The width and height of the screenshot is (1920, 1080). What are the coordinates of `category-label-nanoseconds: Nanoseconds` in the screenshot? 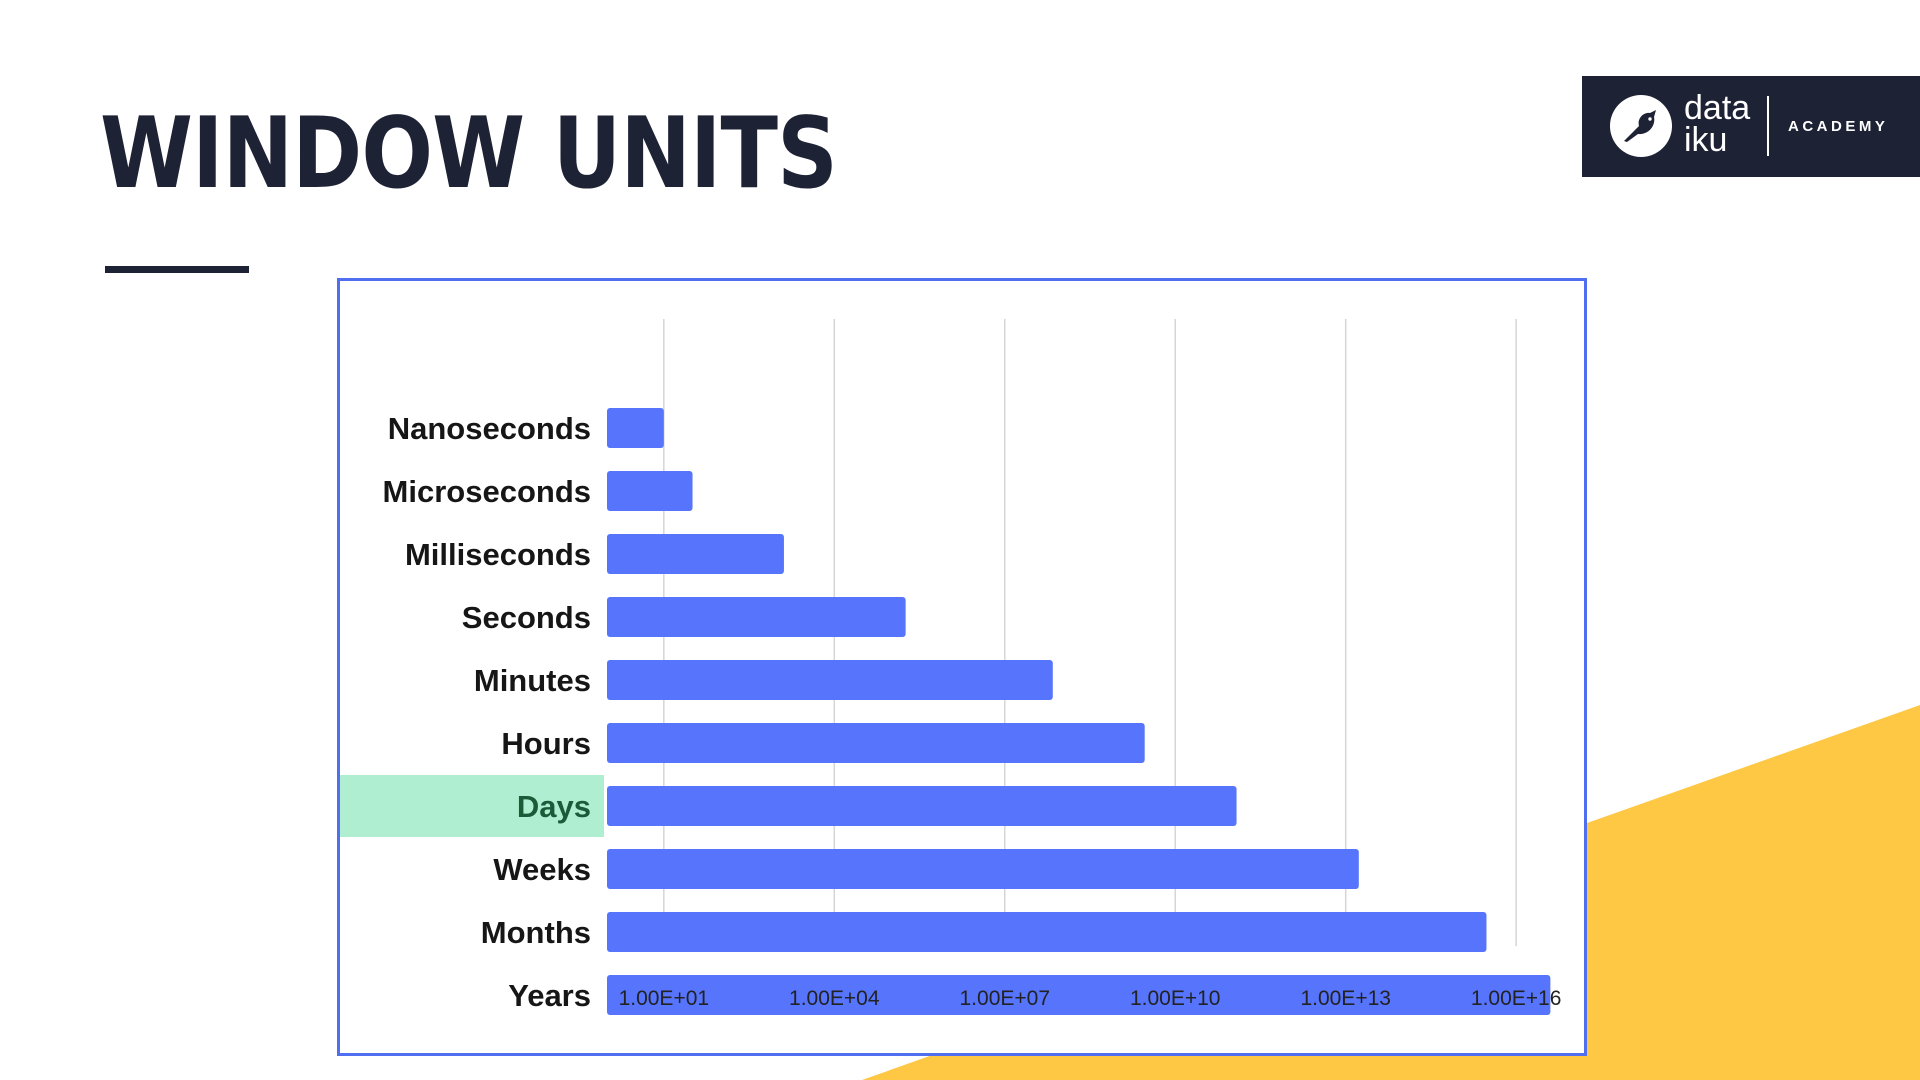 It's located at (489, 428).